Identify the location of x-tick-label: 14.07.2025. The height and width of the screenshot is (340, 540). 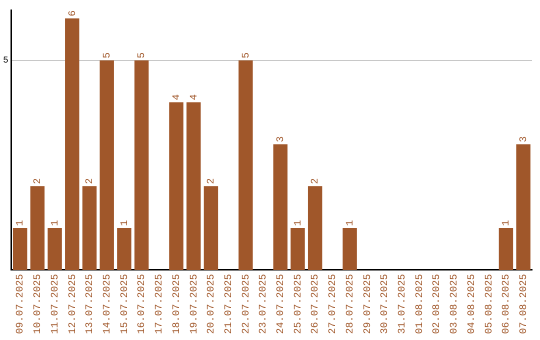
(108, 304).